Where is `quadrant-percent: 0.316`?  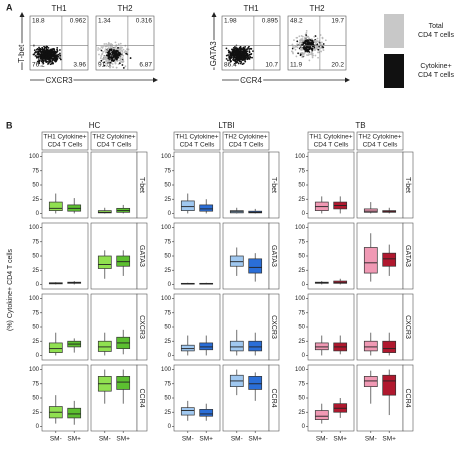
quadrant-percent: 0.316 is located at coordinates (144, 21).